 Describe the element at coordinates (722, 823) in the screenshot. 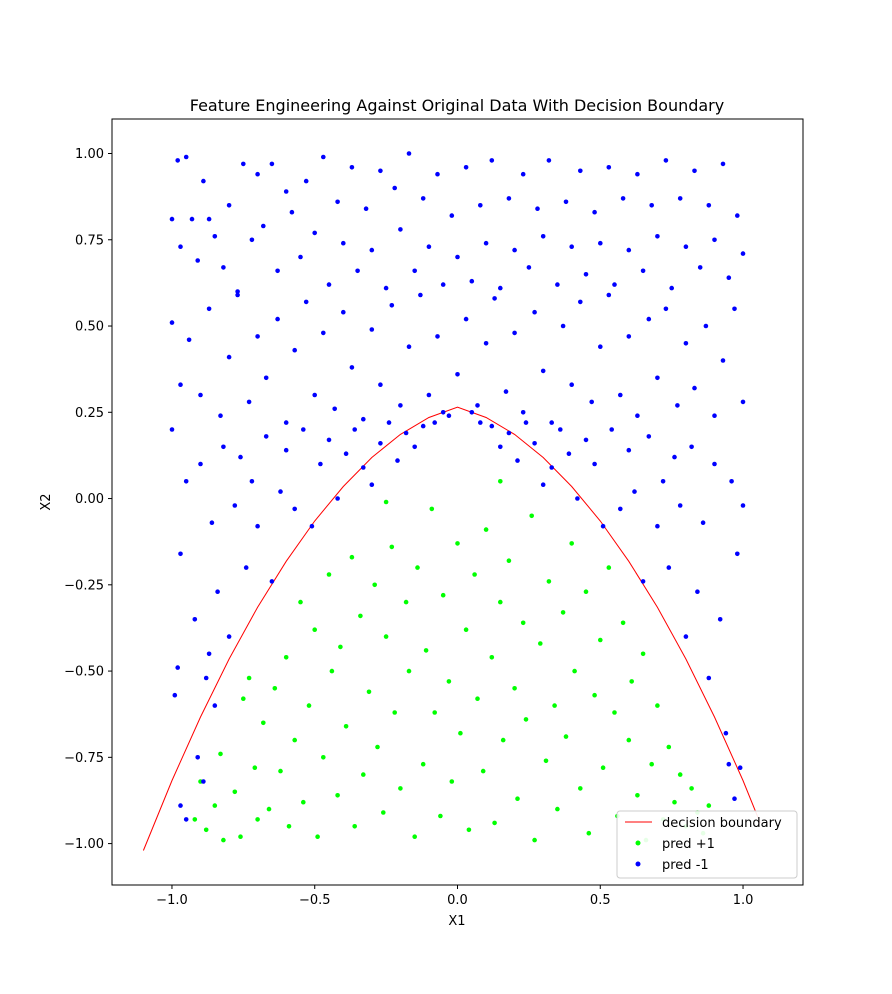

I see `legend-label-decision-boundary: decision boundary` at that location.